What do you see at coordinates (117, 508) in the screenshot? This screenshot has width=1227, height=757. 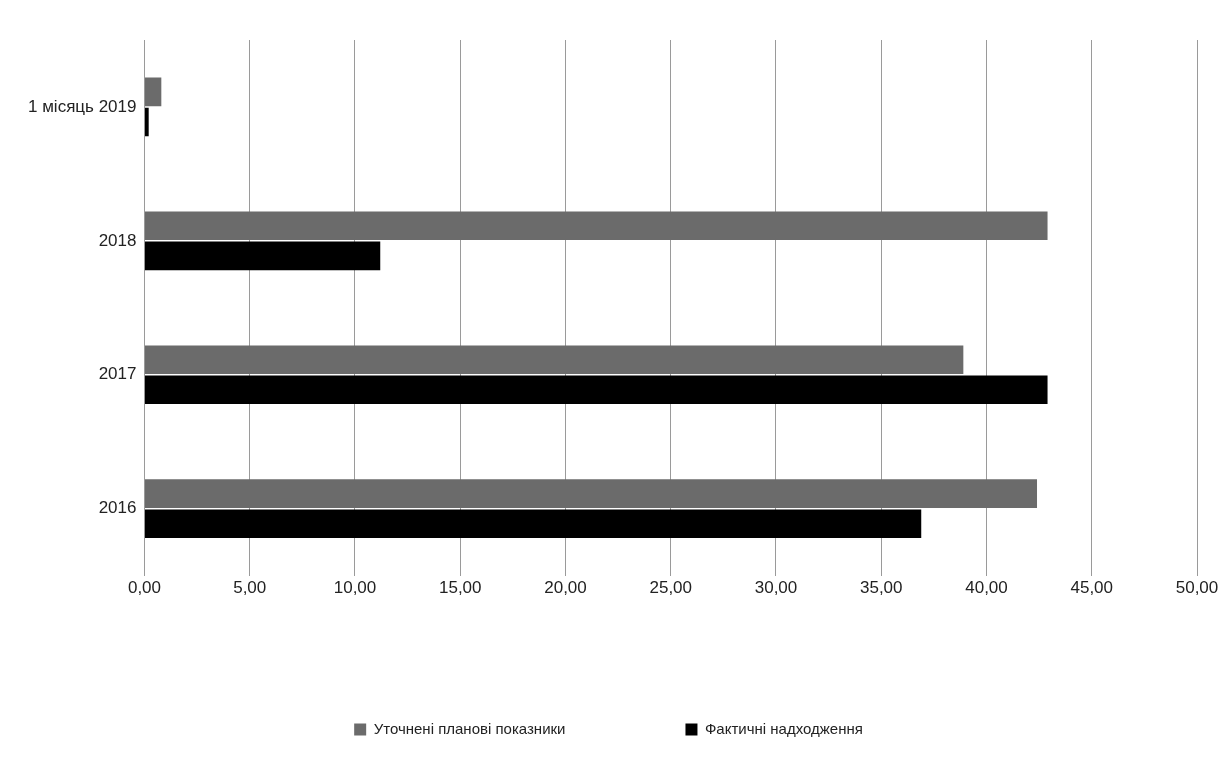 I see `y-tick-label: 2016` at bounding box center [117, 508].